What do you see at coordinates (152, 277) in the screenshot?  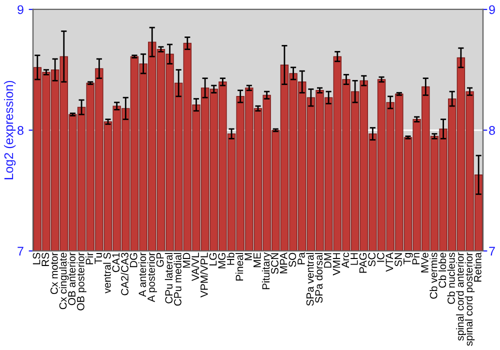 I see `x-tick-label: A posterior` at bounding box center [152, 277].